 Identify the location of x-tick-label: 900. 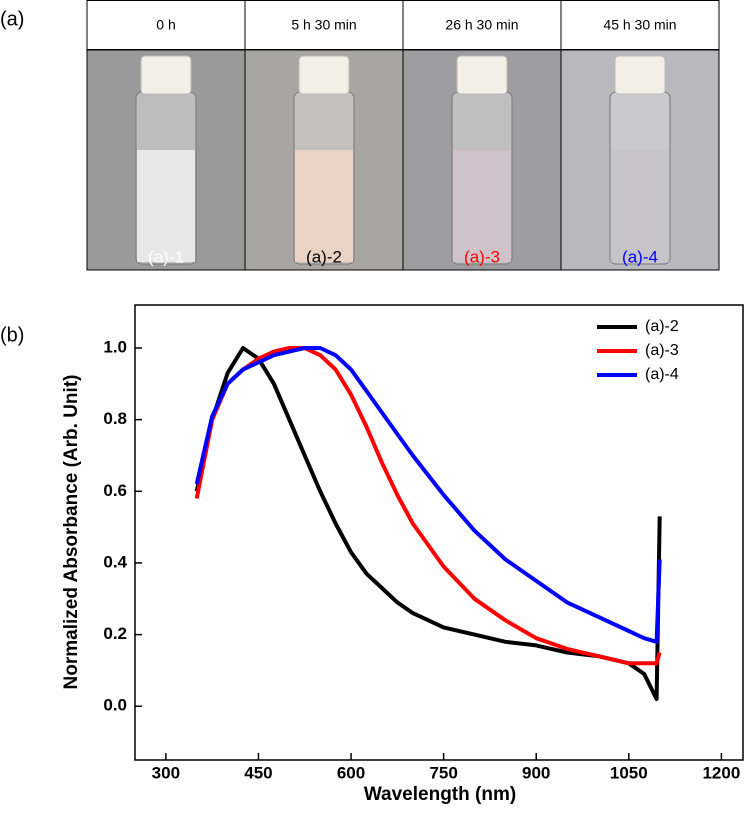
(536, 772).